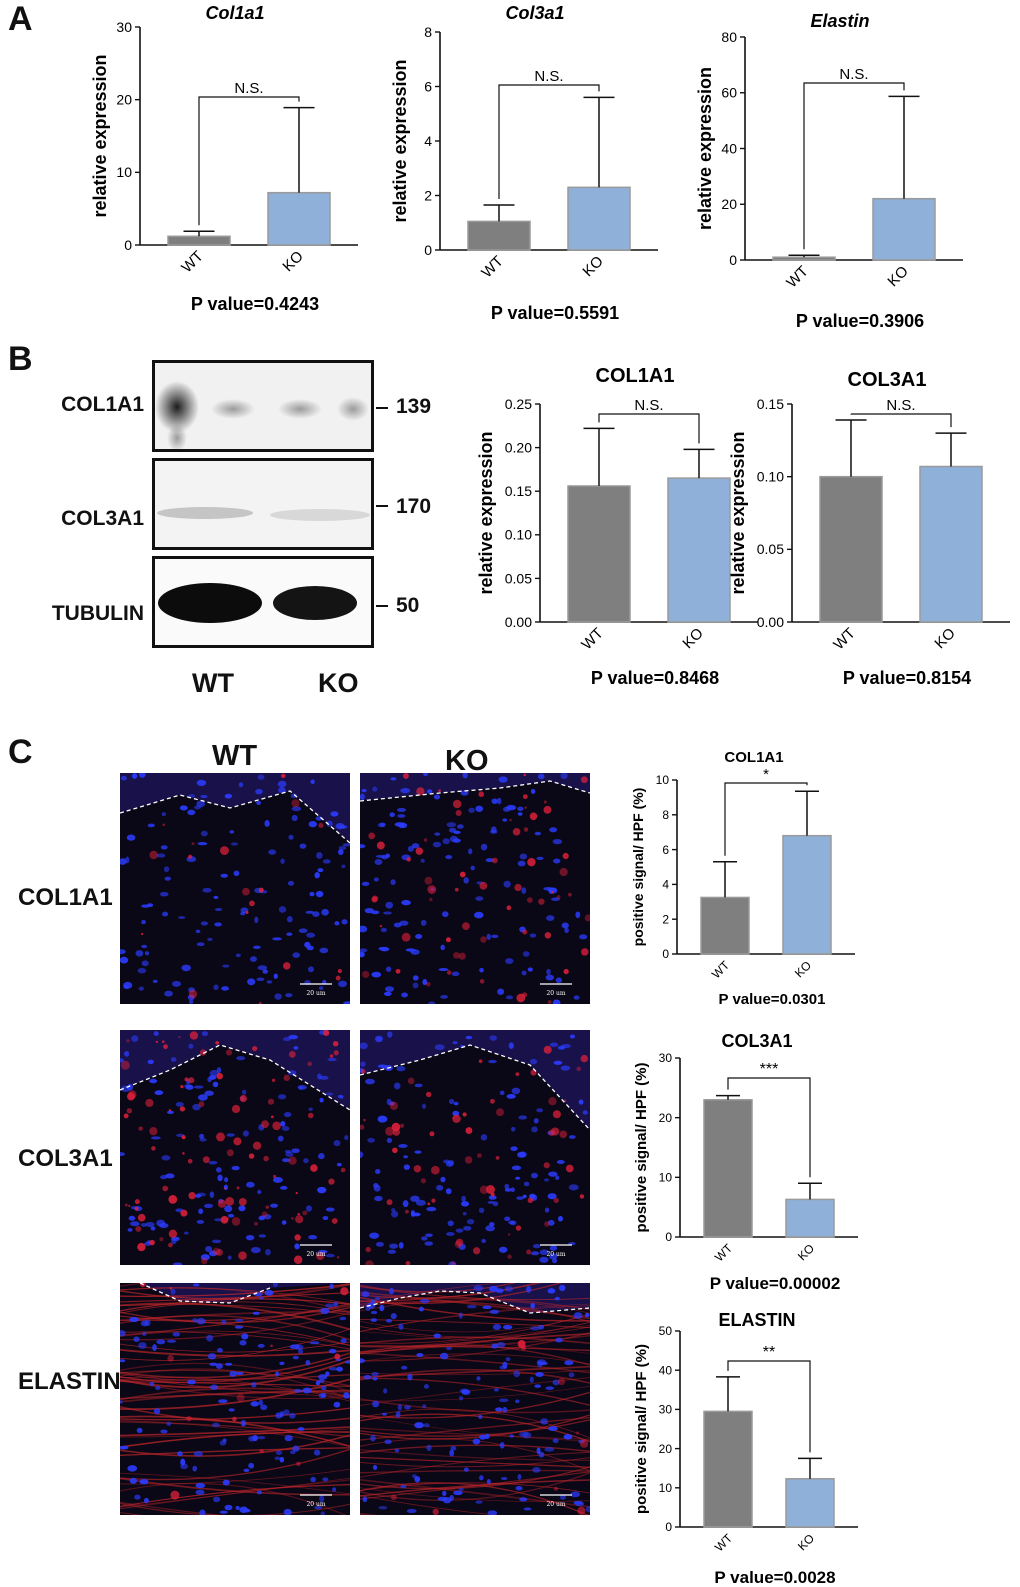  I want to click on chart-c2-title: COL3A1, so click(756, 1041).